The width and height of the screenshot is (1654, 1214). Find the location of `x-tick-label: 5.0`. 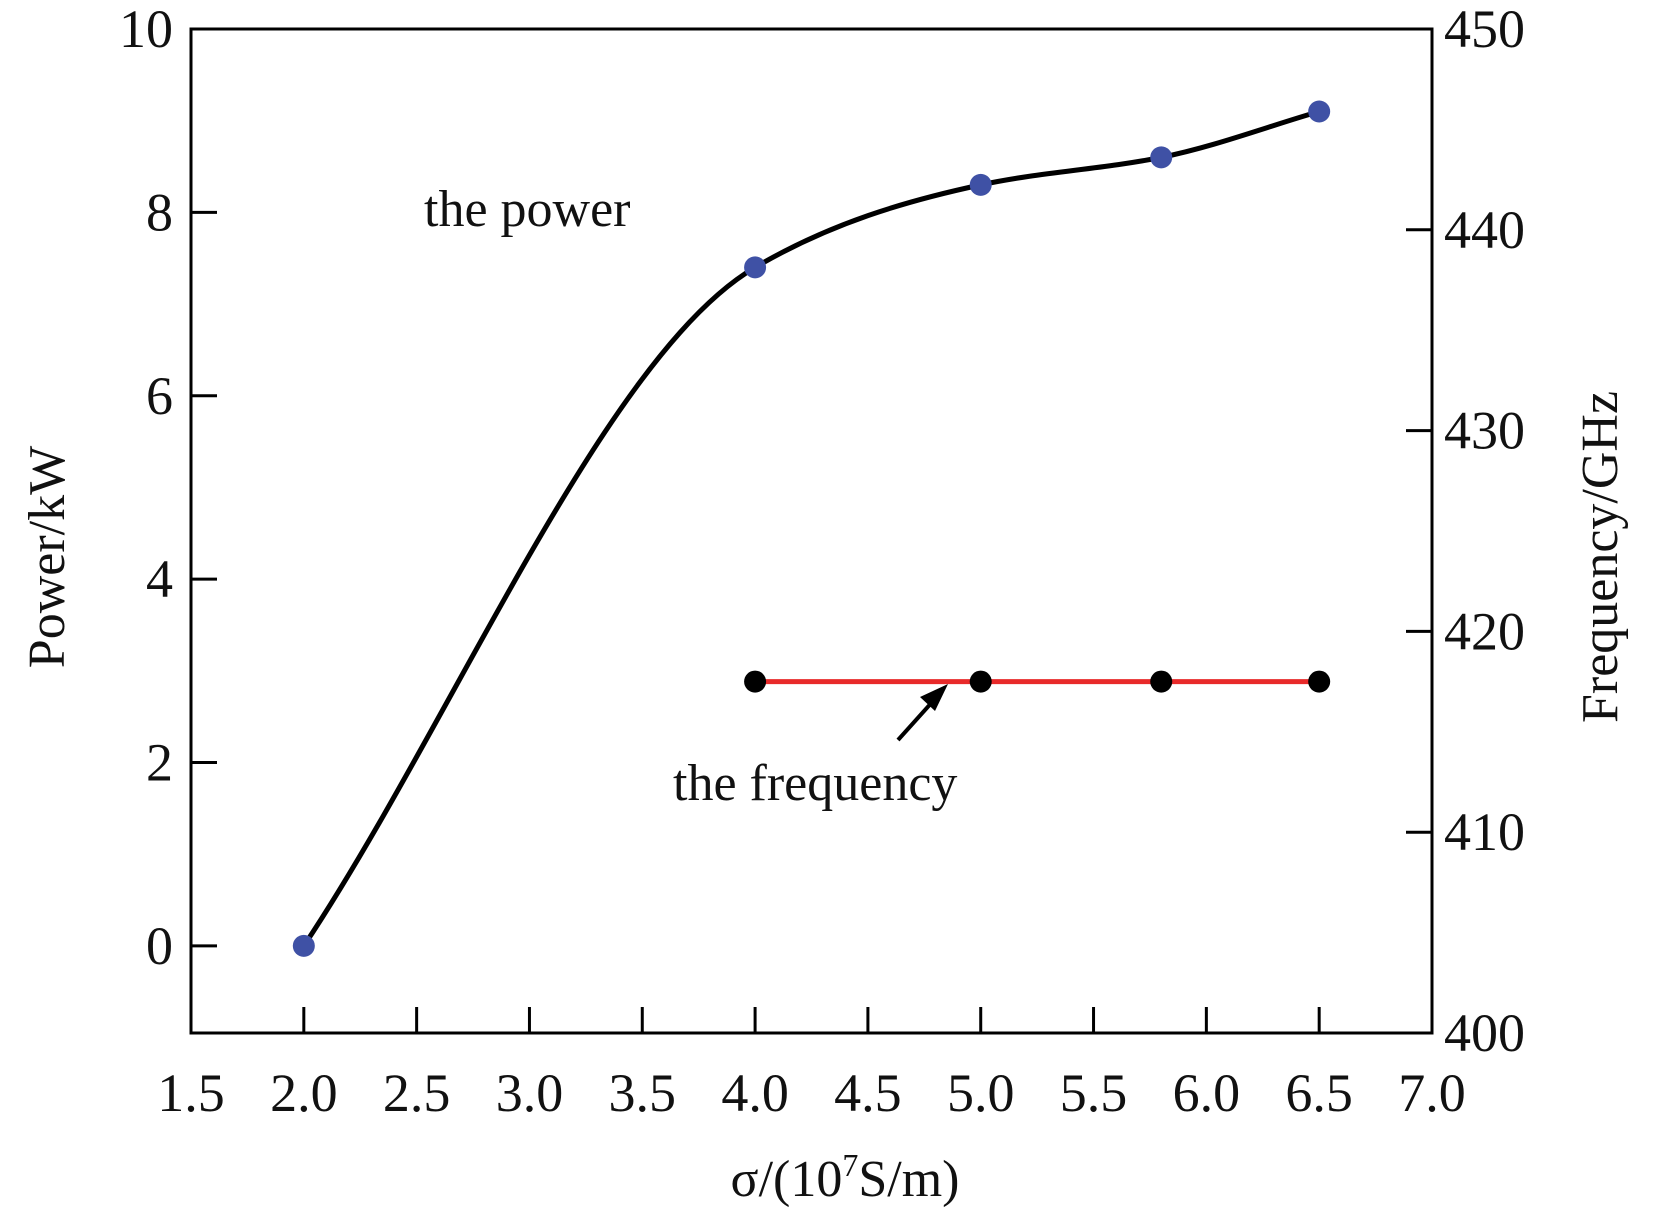

x-tick-label: 5.0 is located at coordinates (981, 1093).